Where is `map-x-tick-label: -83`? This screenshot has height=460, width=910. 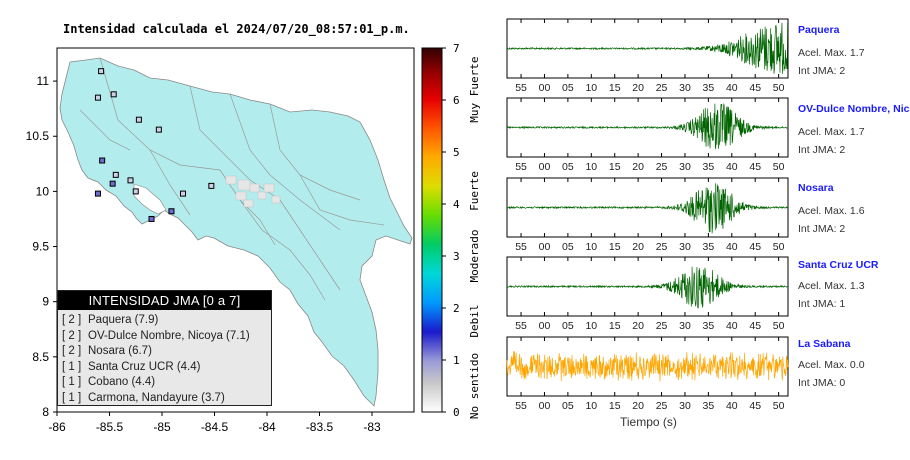 map-x-tick-label: -83 is located at coordinates (372, 427).